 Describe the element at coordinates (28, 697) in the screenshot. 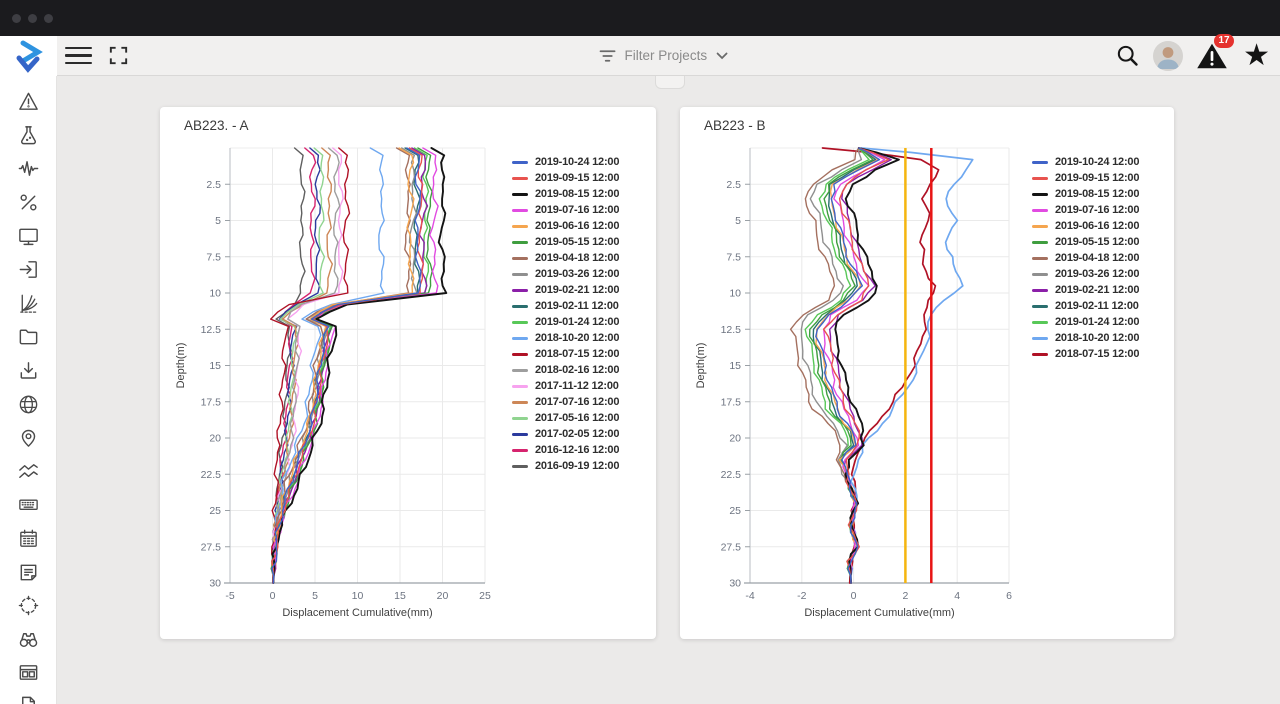

I see `sidebar-item-document` at that location.